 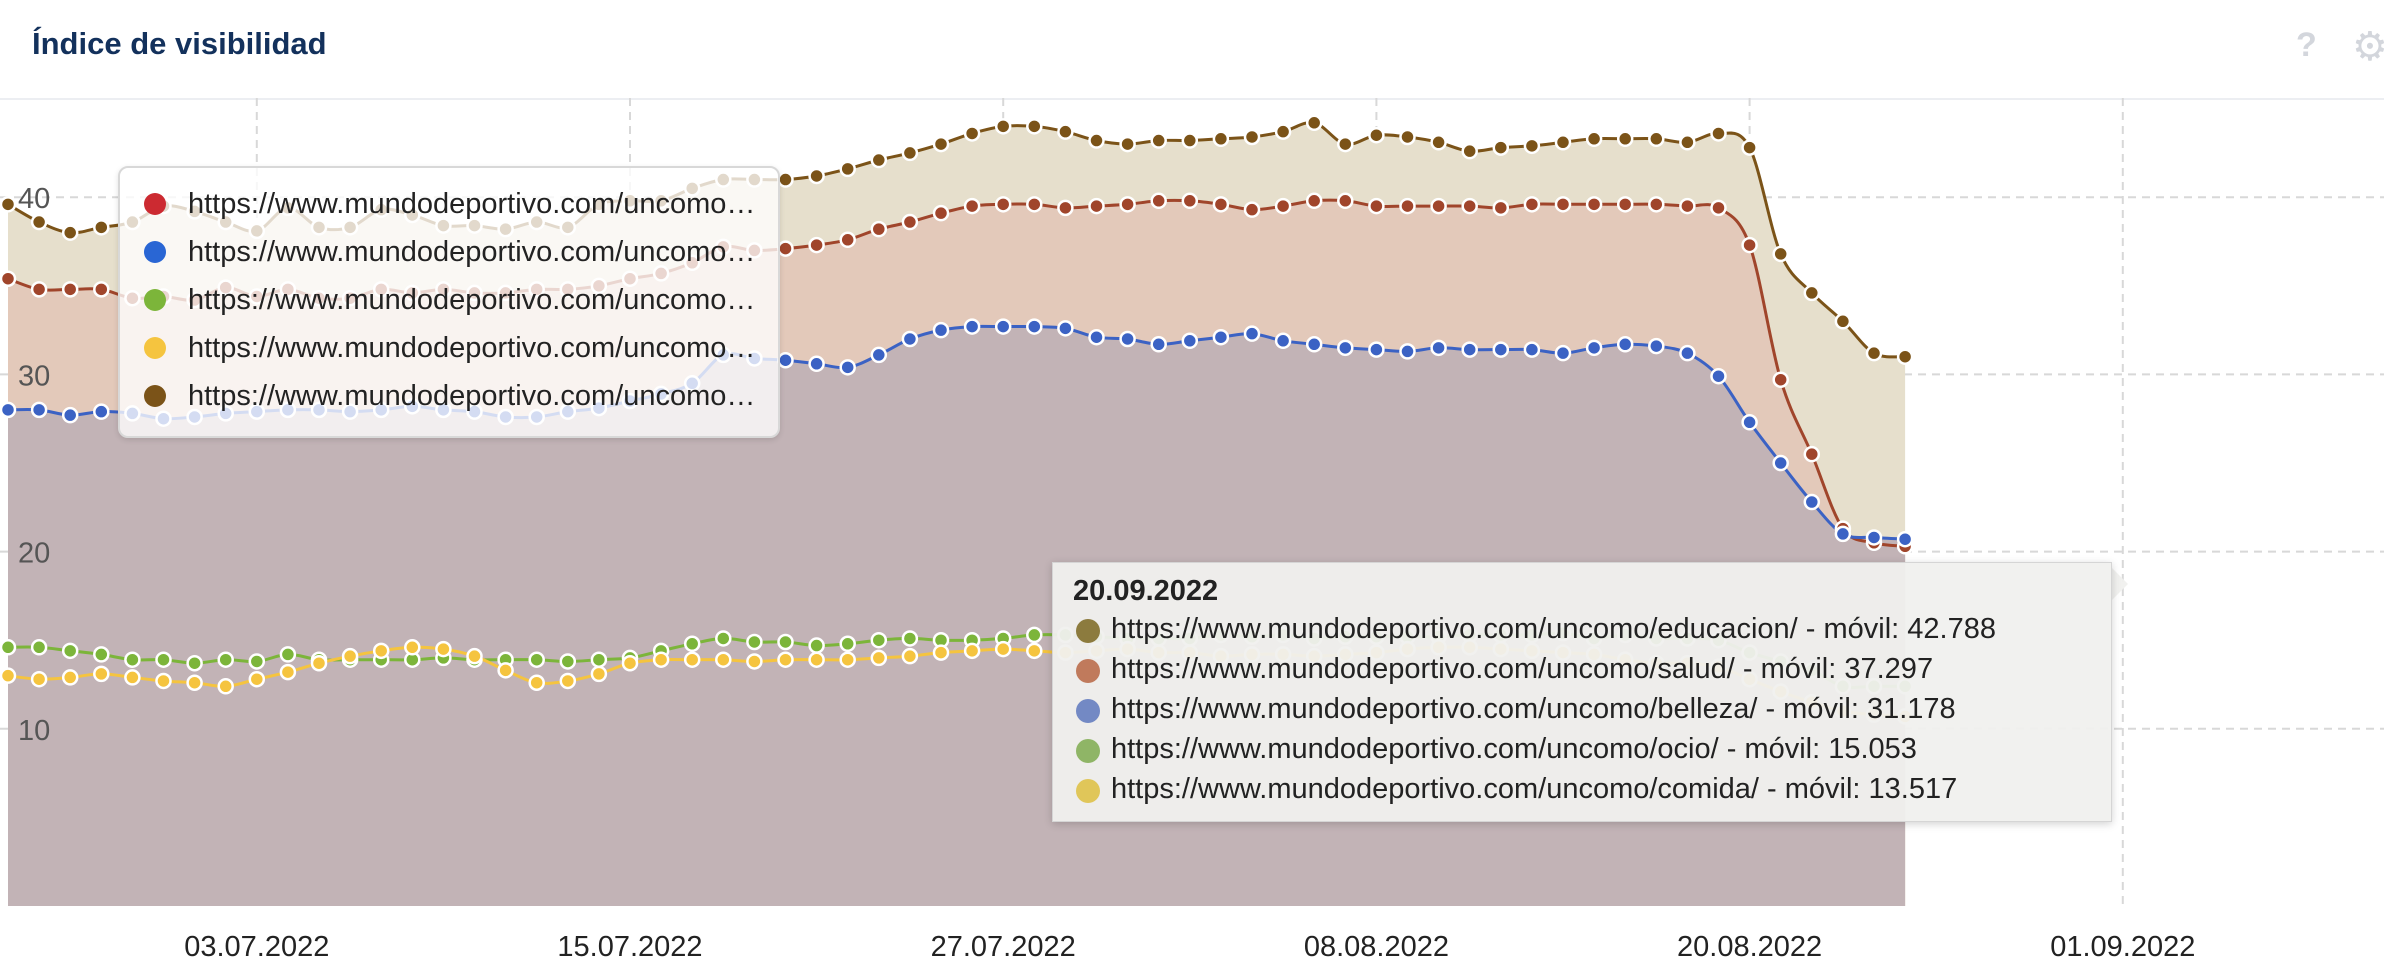 I want to click on x-tick-label: 15.07.2022, so click(x=629, y=947).